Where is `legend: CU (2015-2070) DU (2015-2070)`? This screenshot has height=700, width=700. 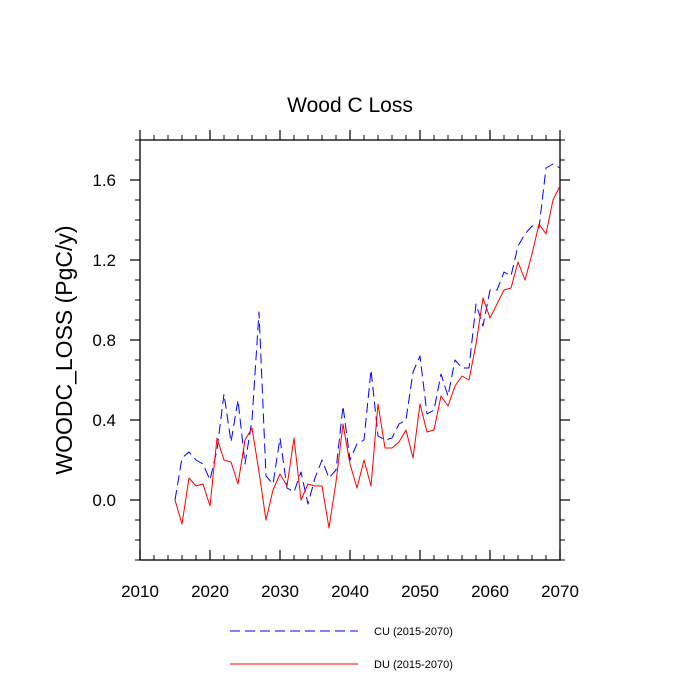 legend: CU (2015-2070) DU (2015-2070) is located at coordinates (341, 648).